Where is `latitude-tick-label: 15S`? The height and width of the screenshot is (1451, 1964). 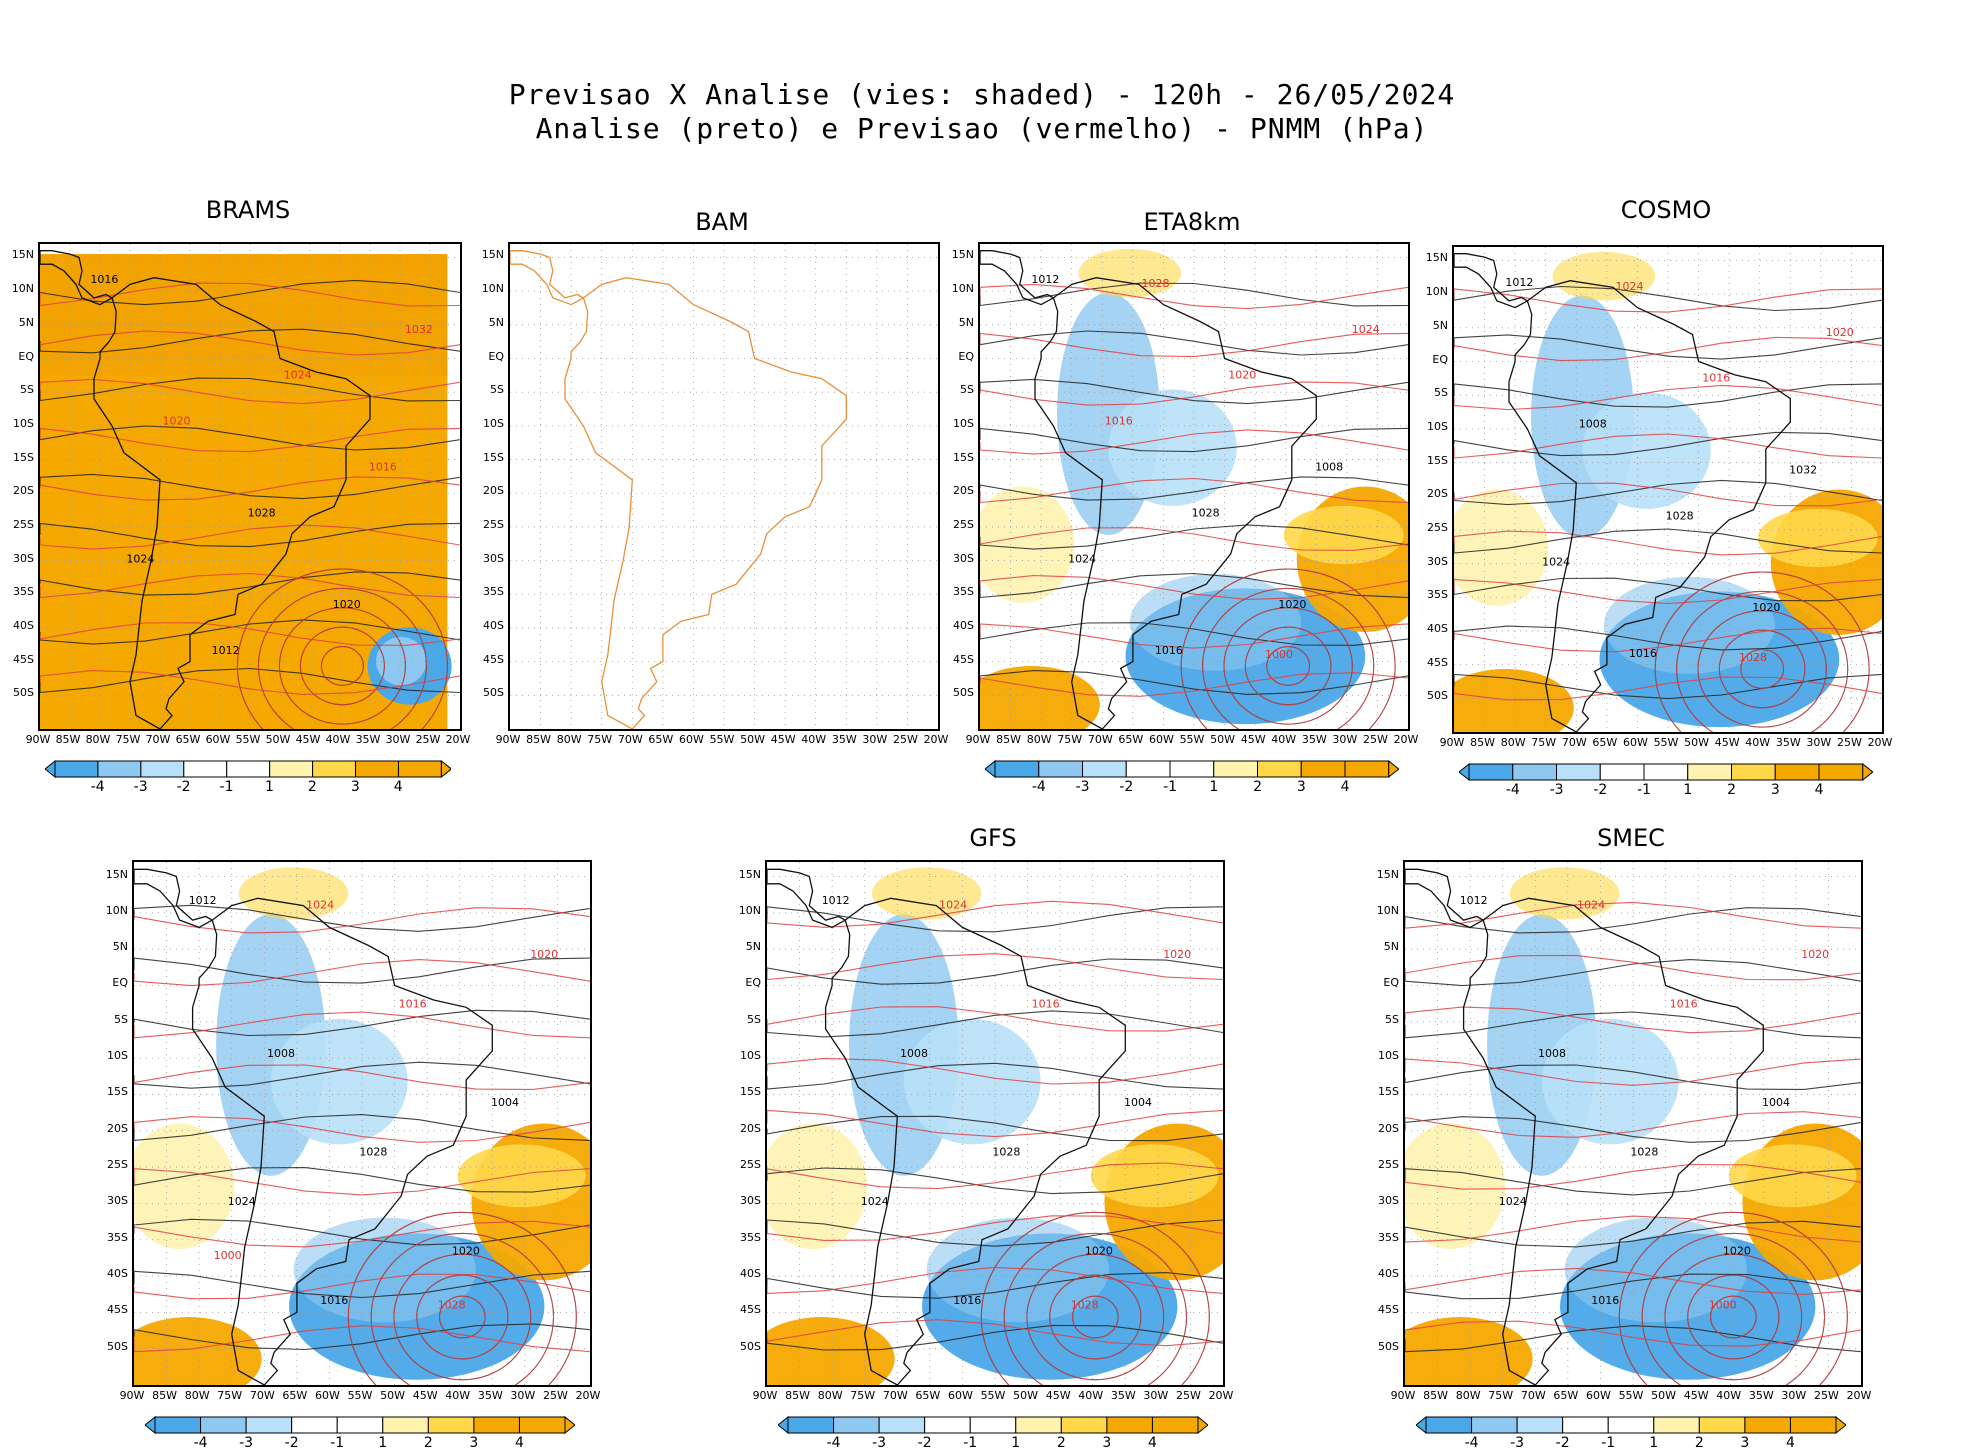
latitude-tick-label: 15S is located at coordinates (750, 1092).